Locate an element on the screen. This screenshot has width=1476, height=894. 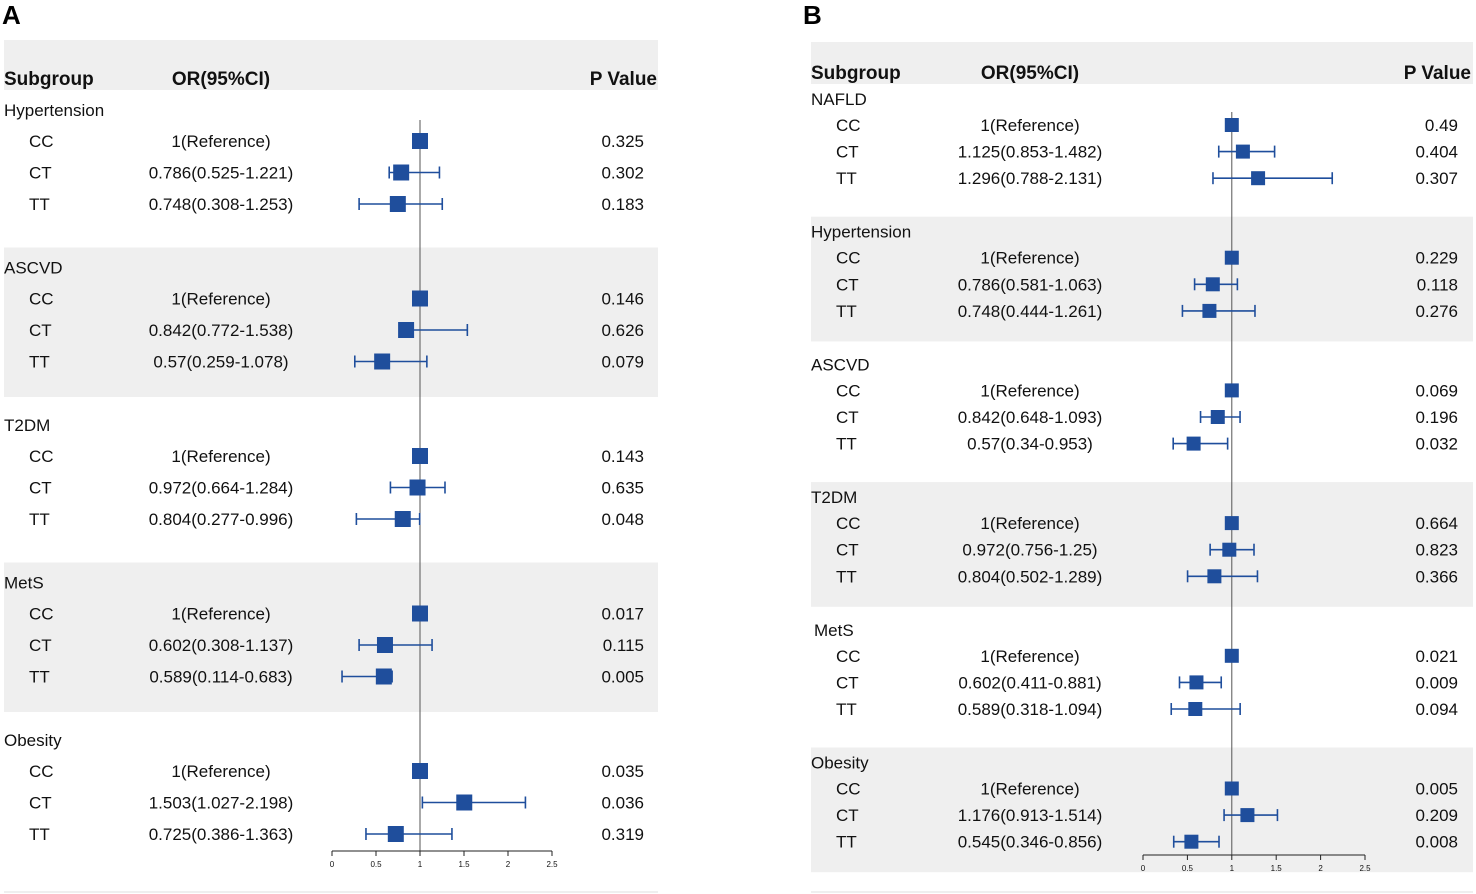
bottom-band is located at coordinates (331, 892).